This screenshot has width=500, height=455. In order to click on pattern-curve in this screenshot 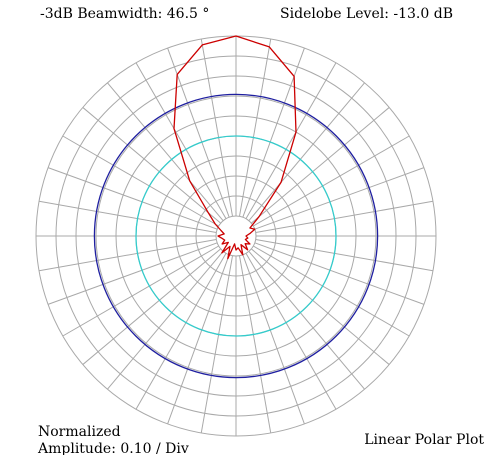, I will do `click(235, 147)`.